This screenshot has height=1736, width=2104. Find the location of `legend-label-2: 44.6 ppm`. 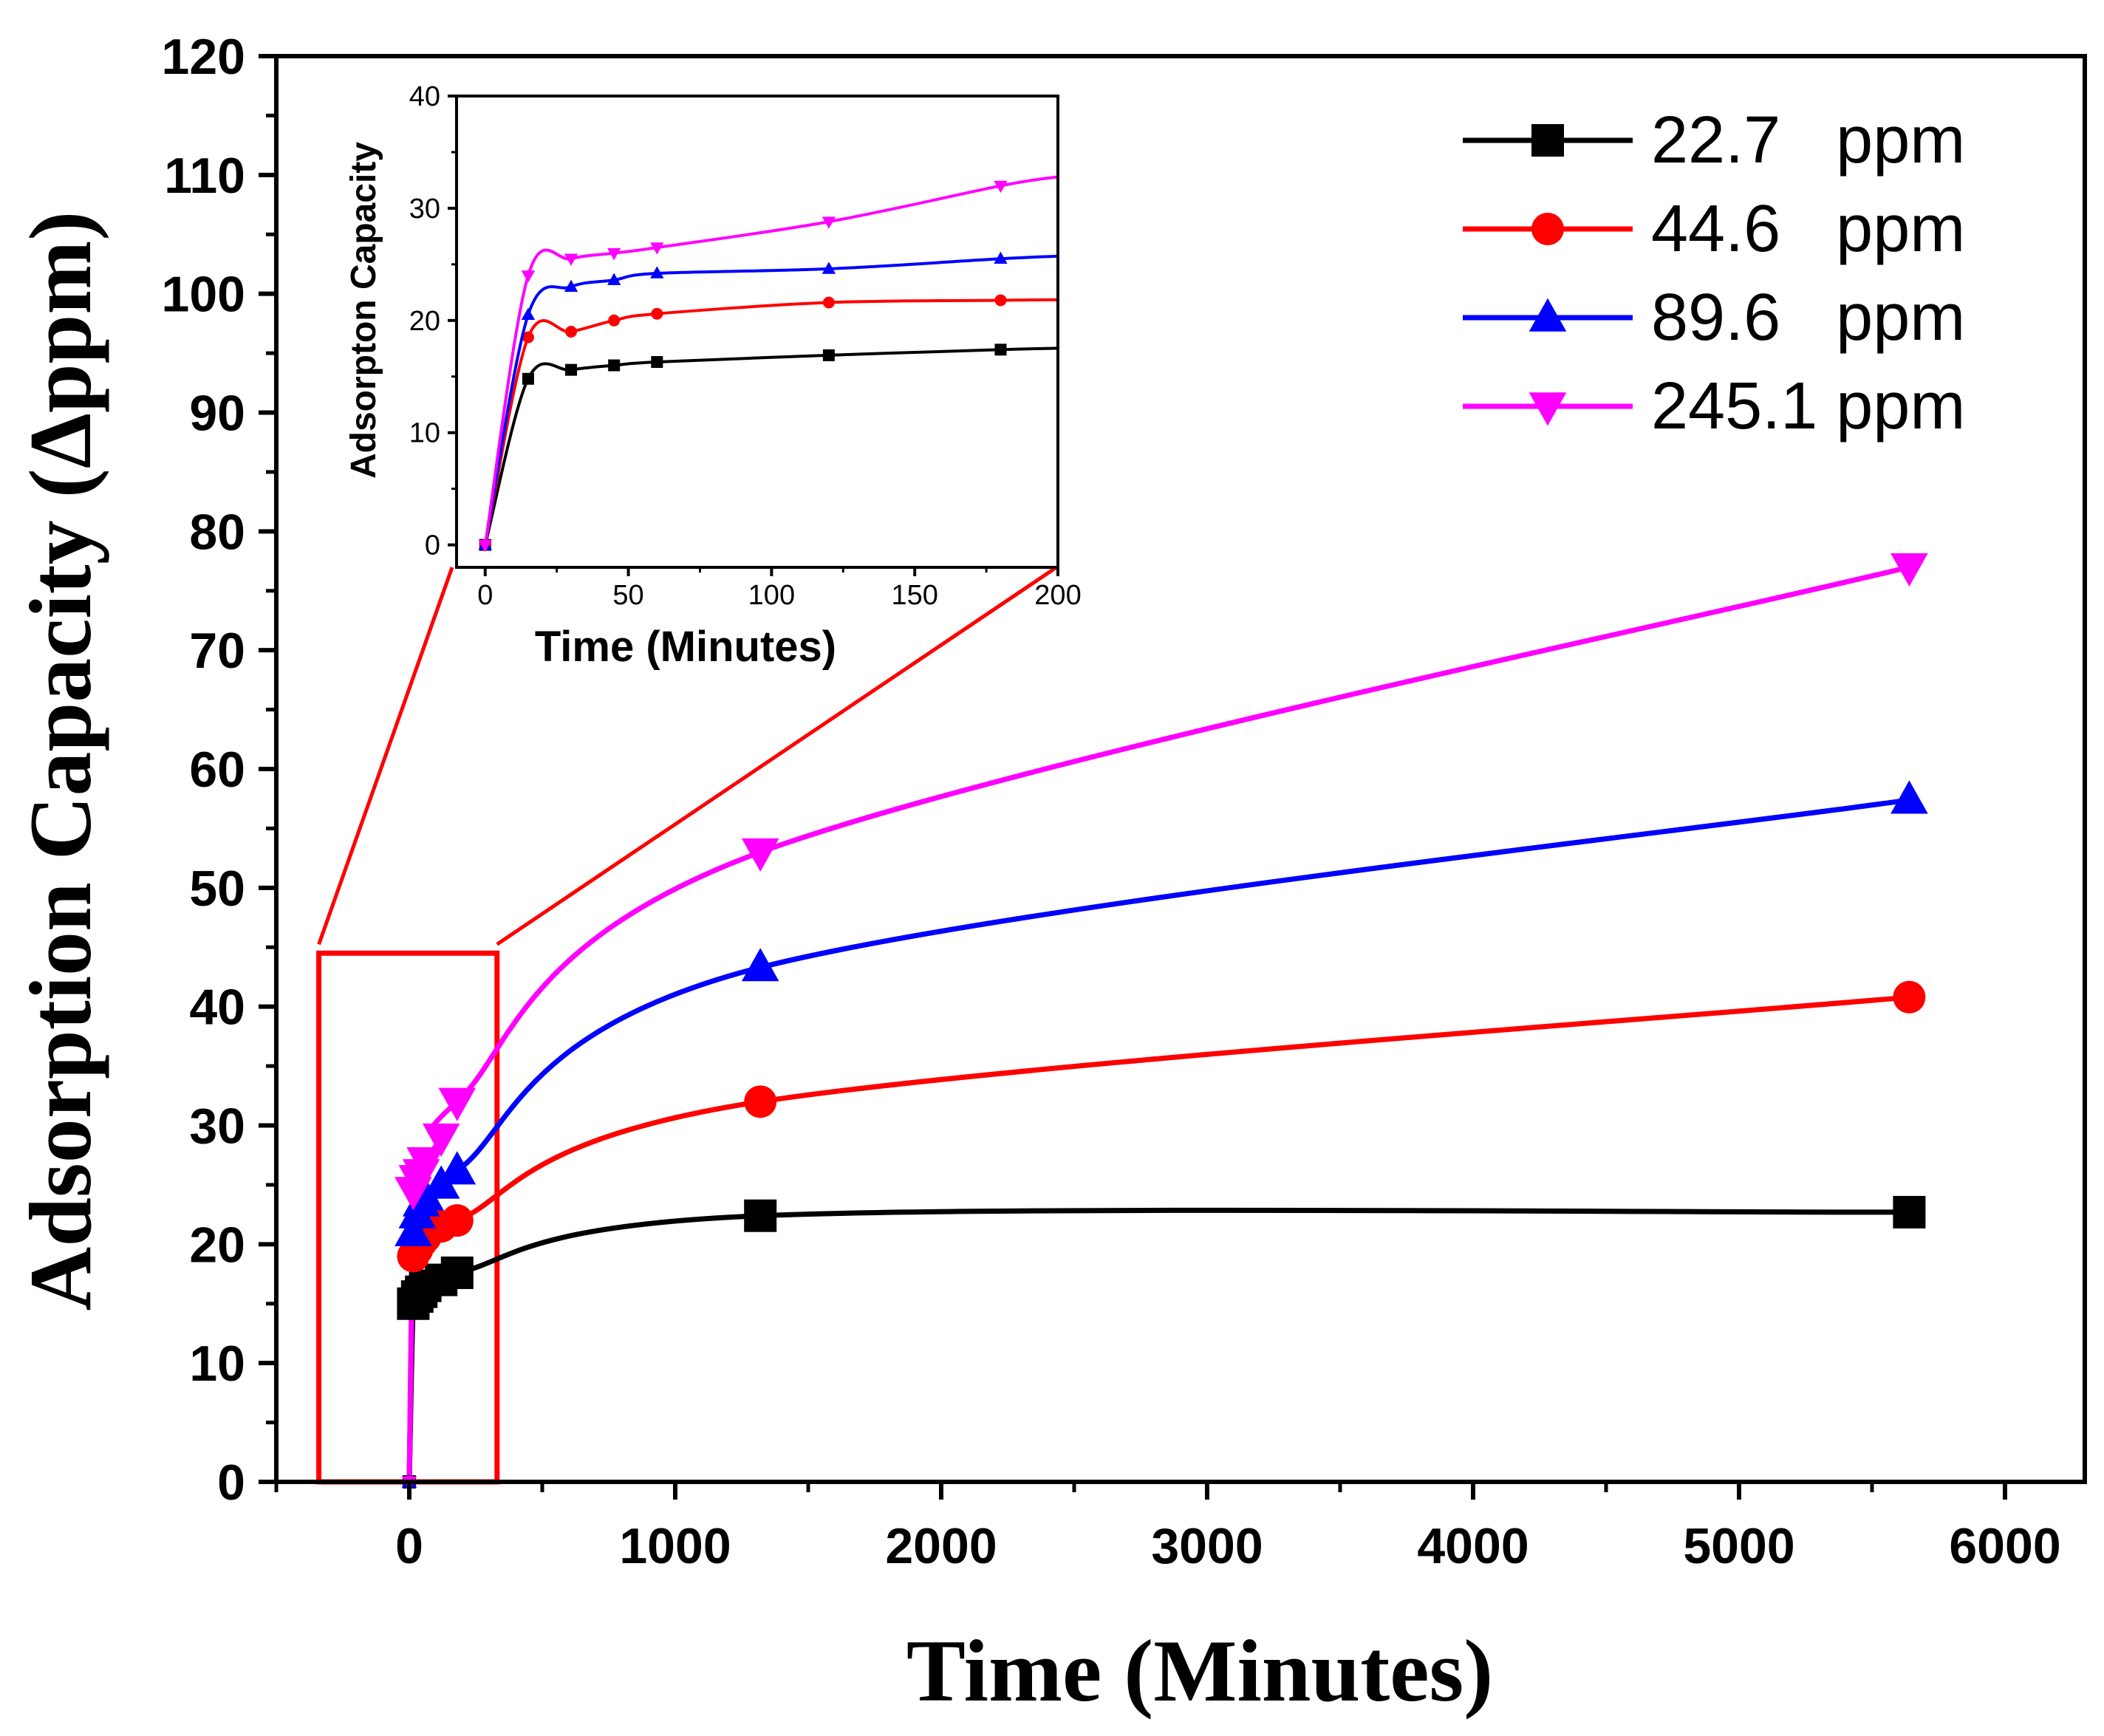

legend-label-2: 44.6 ppm is located at coordinates (1808, 229).